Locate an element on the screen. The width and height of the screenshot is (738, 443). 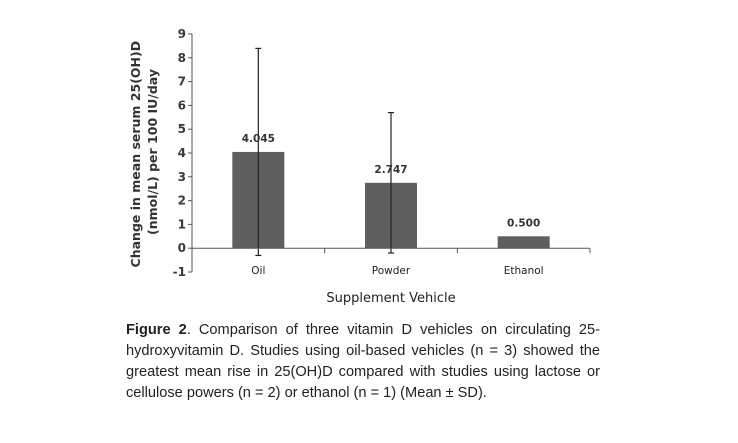
y-tick-label: -1 is located at coordinates (179, 272).